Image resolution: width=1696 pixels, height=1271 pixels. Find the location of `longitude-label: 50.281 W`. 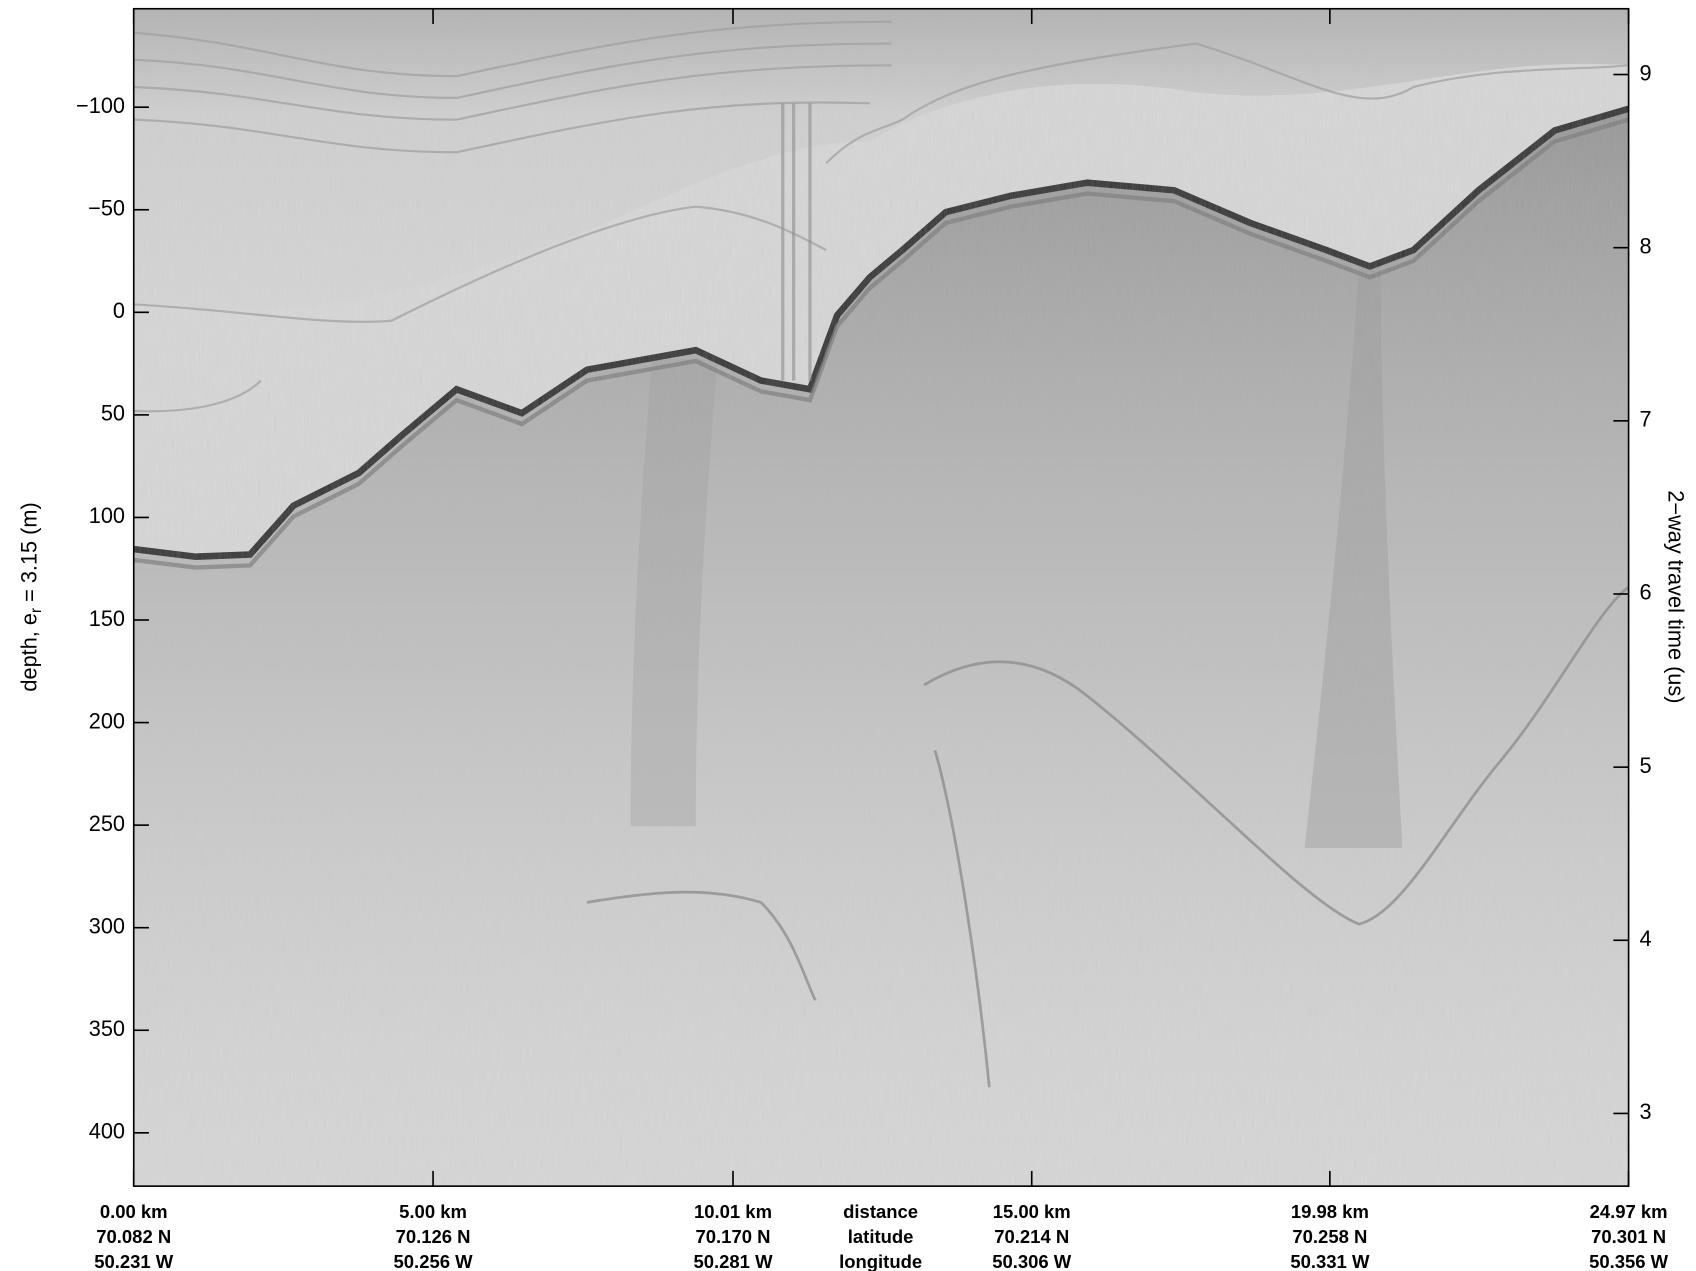

longitude-label: 50.281 W is located at coordinates (733, 1261).